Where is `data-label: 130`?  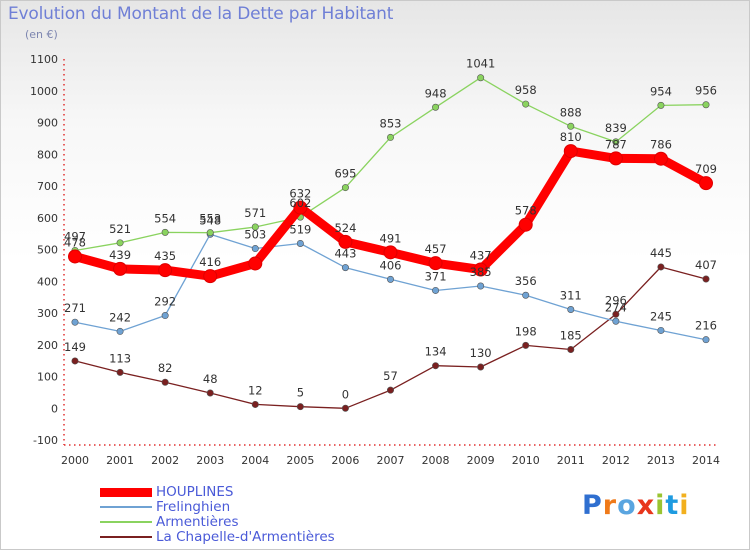 data-label: 130 is located at coordinates (481, 353).